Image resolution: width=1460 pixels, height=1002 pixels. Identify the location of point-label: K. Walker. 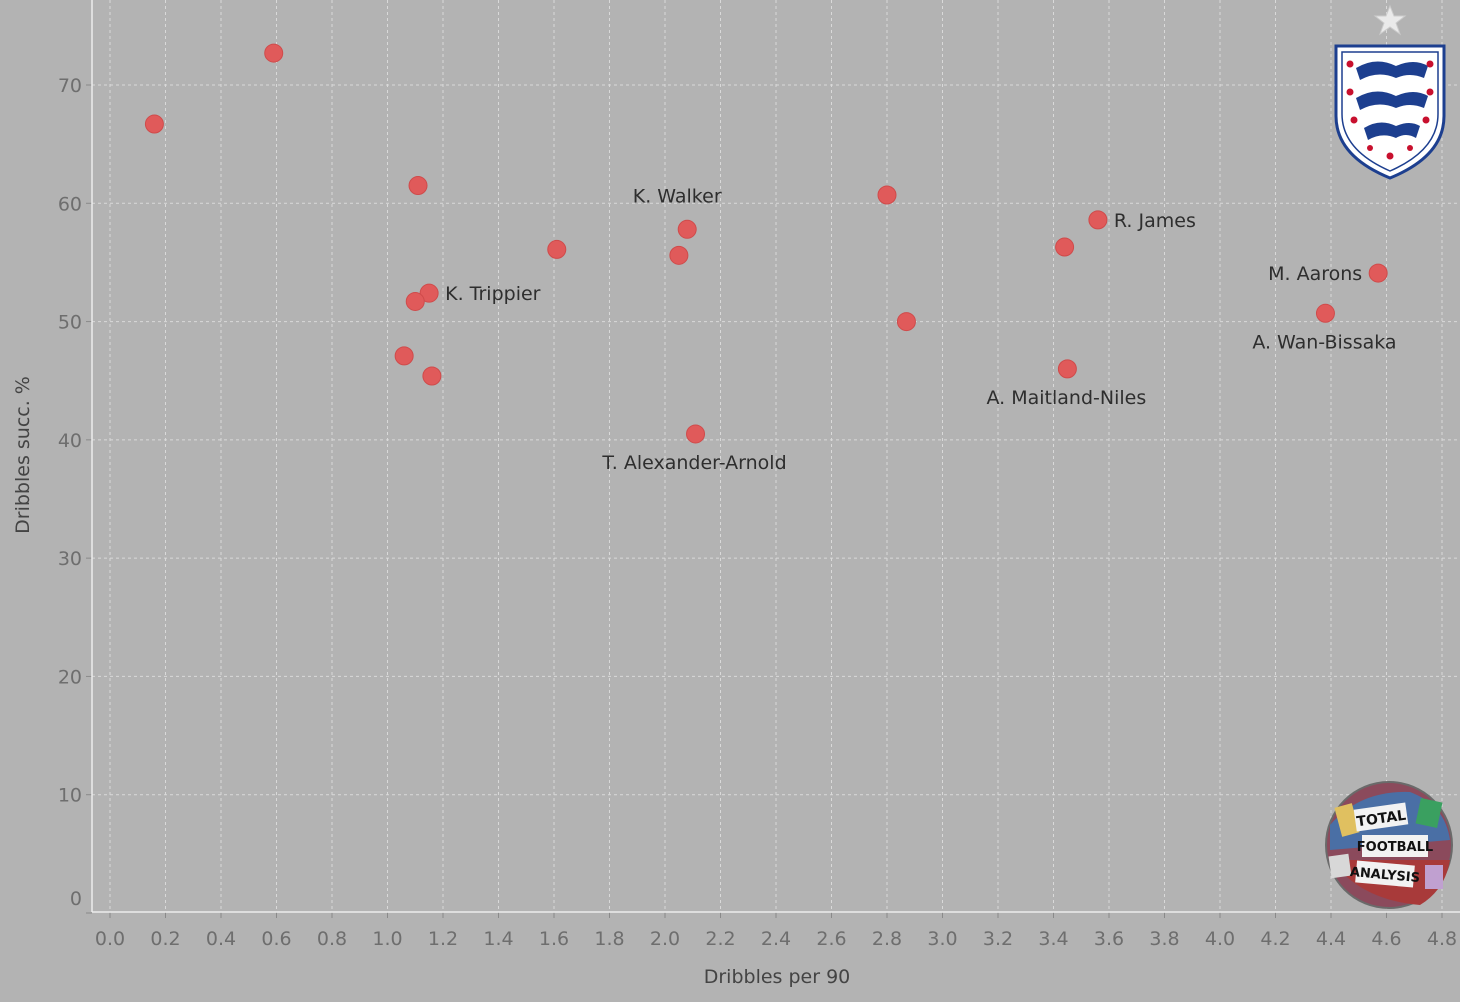
(677, 196).